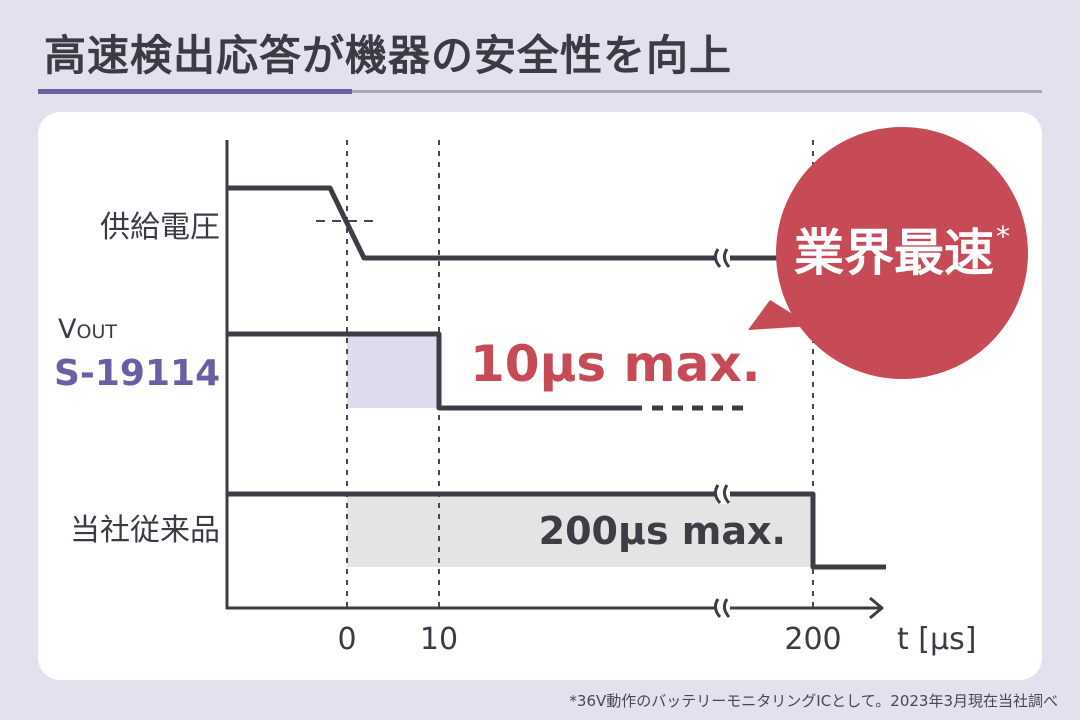  I want to click on badge-circle, so click(902, 253).